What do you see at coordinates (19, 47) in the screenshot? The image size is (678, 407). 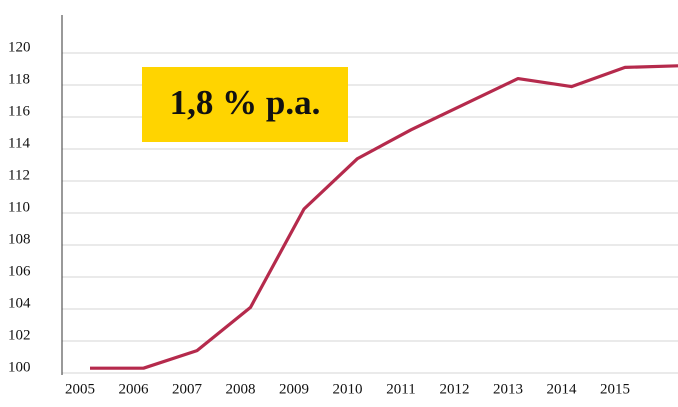 I see `y-tick-label: 120` at bounding box center [19, 47].